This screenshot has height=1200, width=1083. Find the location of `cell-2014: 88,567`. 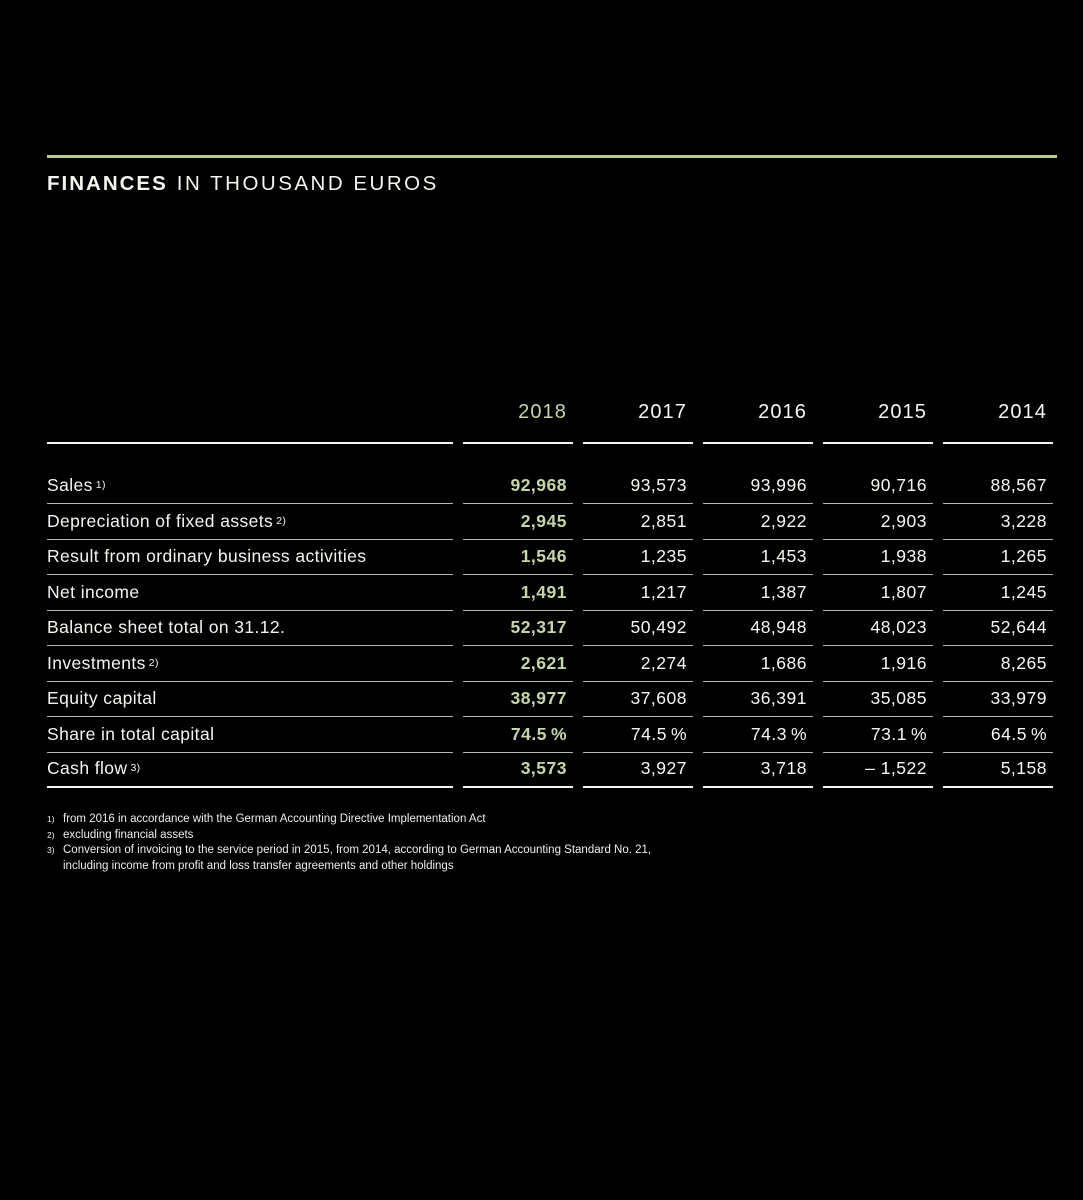

cell-2014: 88,567 is located at coordinates (998, 474).